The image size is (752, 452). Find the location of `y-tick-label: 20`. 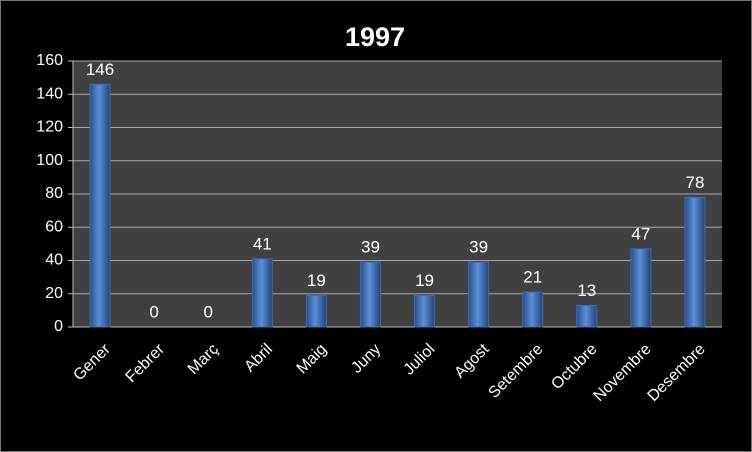

y-tick-label: 20 is located at coordinates (54, 293).